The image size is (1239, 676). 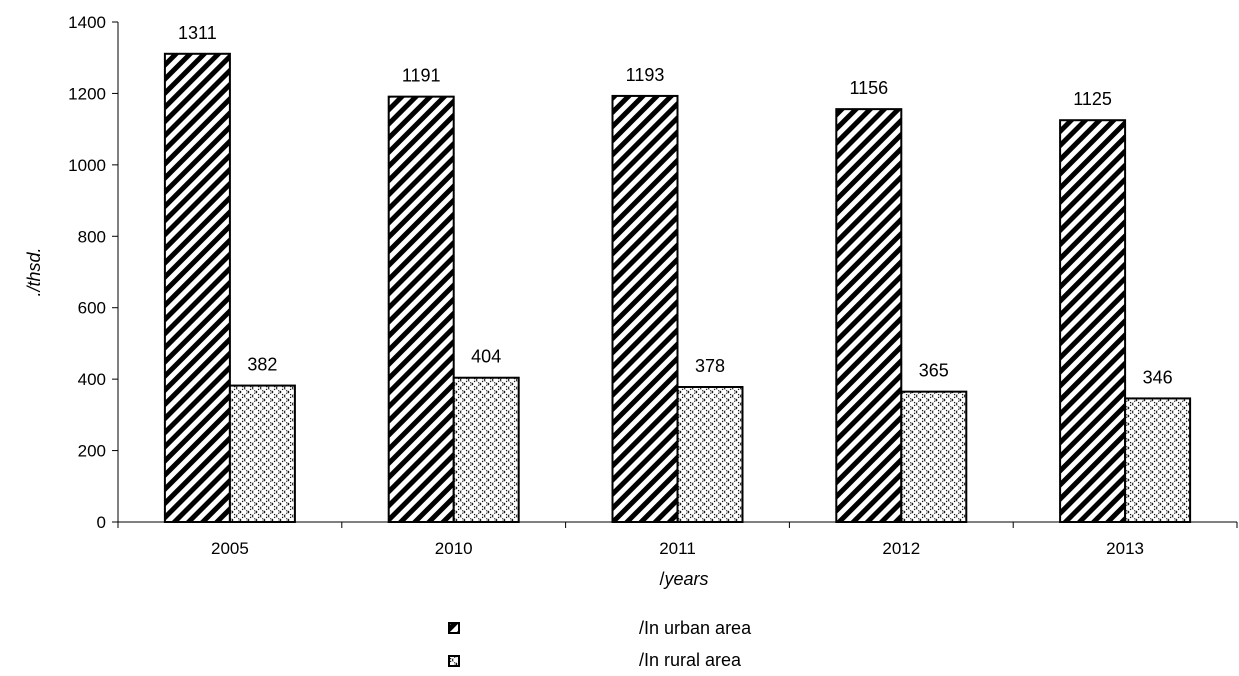 What do you see at coordinates (695, 628) in the screenshot?
I see `legend-label-urban: /In urban area` at bounding box center [695, 628].